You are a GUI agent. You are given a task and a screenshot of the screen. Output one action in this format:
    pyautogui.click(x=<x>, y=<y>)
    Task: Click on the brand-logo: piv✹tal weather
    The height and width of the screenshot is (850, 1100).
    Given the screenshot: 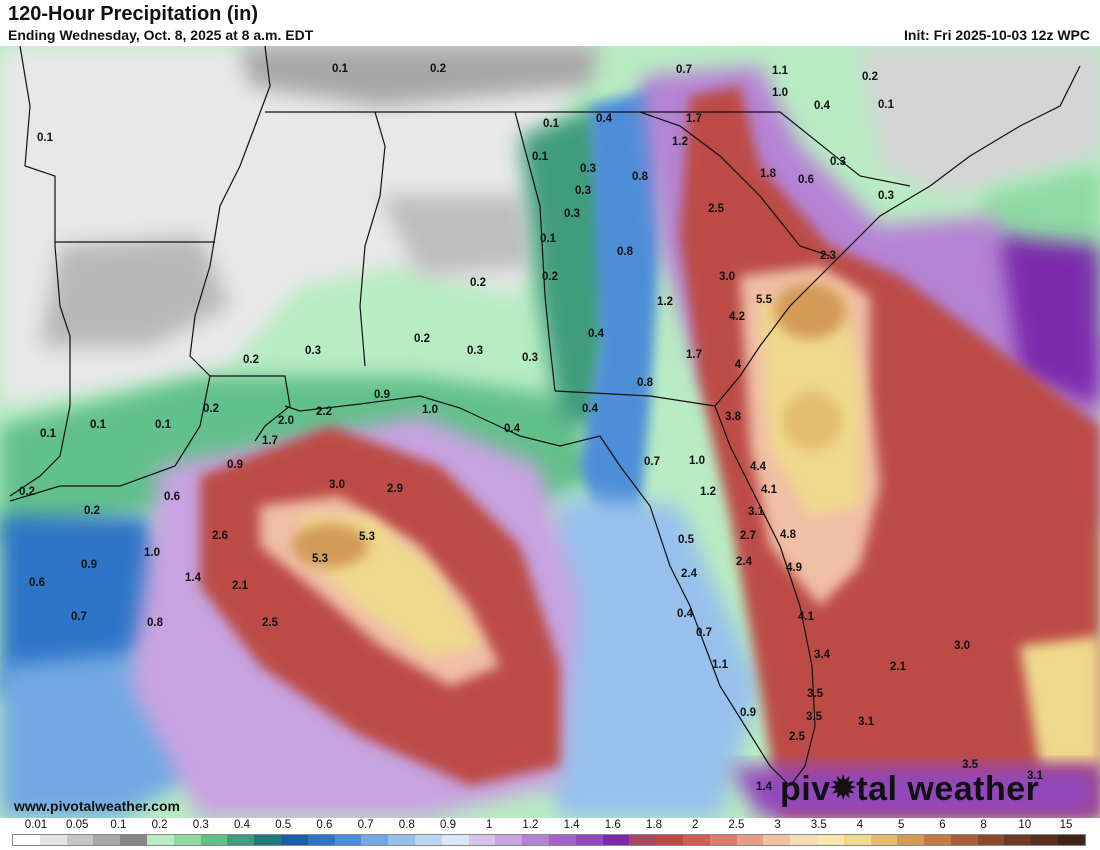 What is the action you would take?
    pyautogui.click(x=909, y=789)
    